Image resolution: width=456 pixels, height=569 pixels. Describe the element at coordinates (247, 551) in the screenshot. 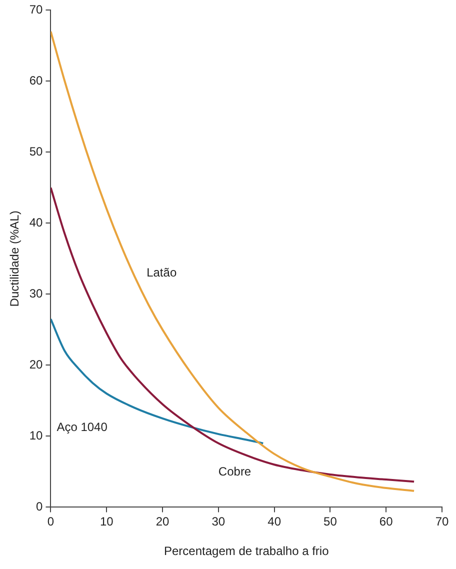

I see `x-axis-title: Percentagem de trabalho a frio` at that location.